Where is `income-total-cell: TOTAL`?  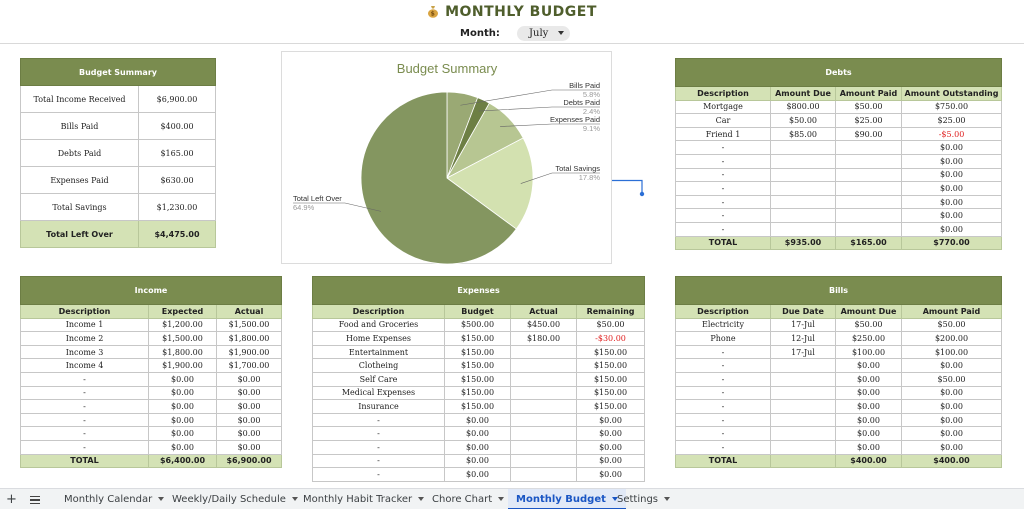 income-total-cell: TOTAL is located at coordinates (84, 461).